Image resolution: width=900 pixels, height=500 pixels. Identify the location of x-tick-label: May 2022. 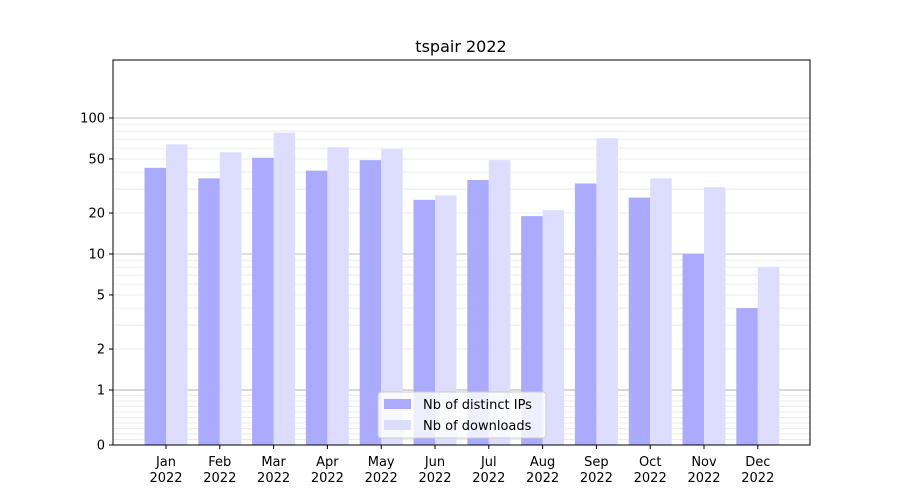
(381, 470).